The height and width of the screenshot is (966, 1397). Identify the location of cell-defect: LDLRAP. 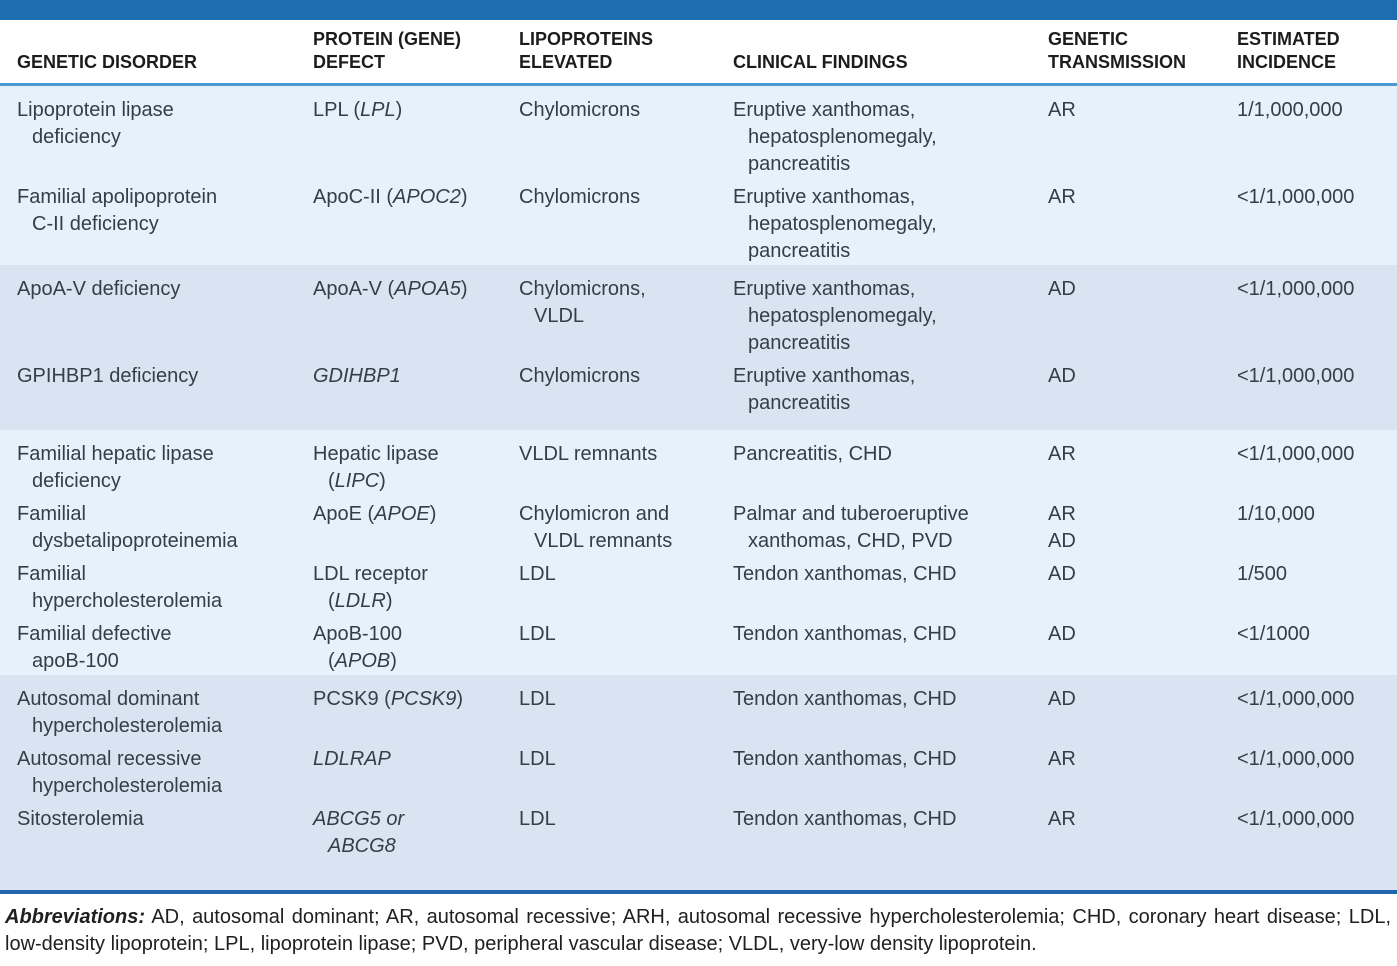
(399, 770).